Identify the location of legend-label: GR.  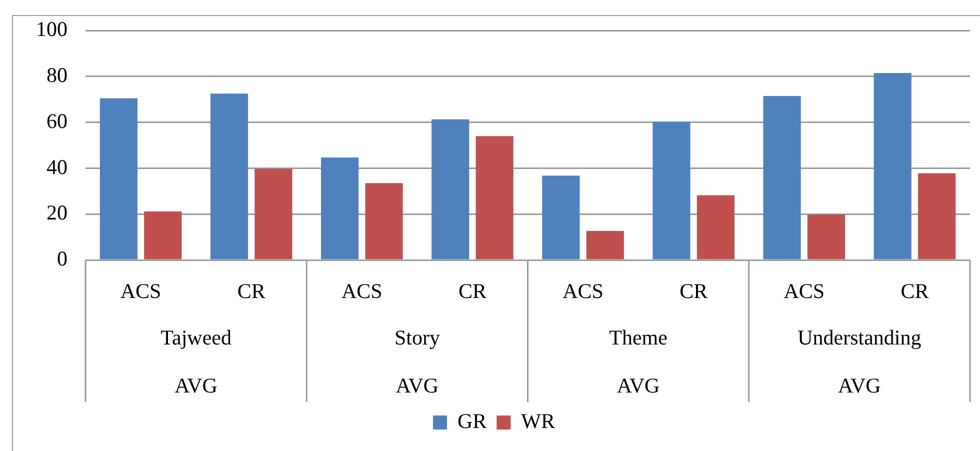
(472, 421).